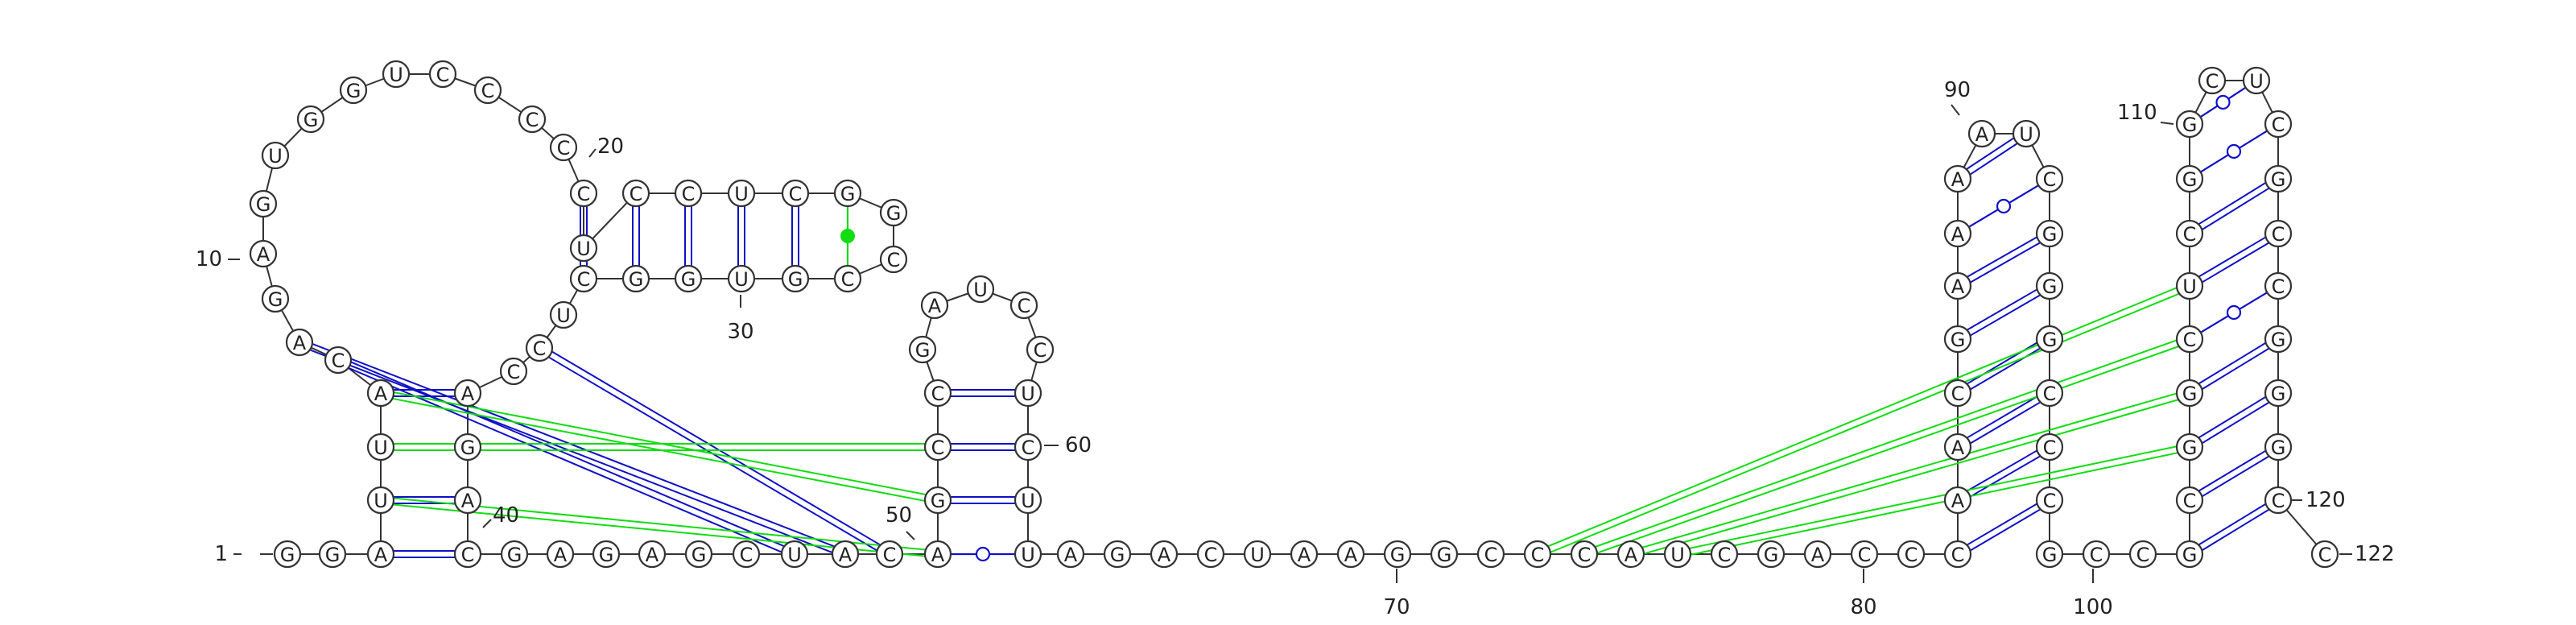 Image resolution: width=2576 pixels, height=625 pixels. What do you see at coordinates (209, 259) in the screenshot?
I see `number-label-10: 10` at bounding box center [209, 259].